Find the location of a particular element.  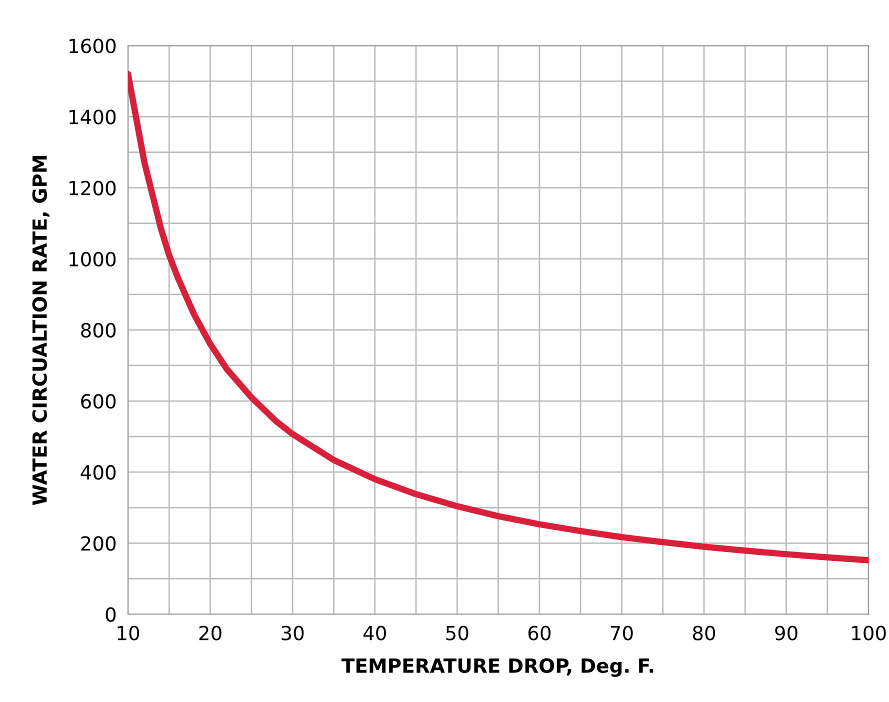

y-tick-label: 1400 is located at coordinates (93, 117).